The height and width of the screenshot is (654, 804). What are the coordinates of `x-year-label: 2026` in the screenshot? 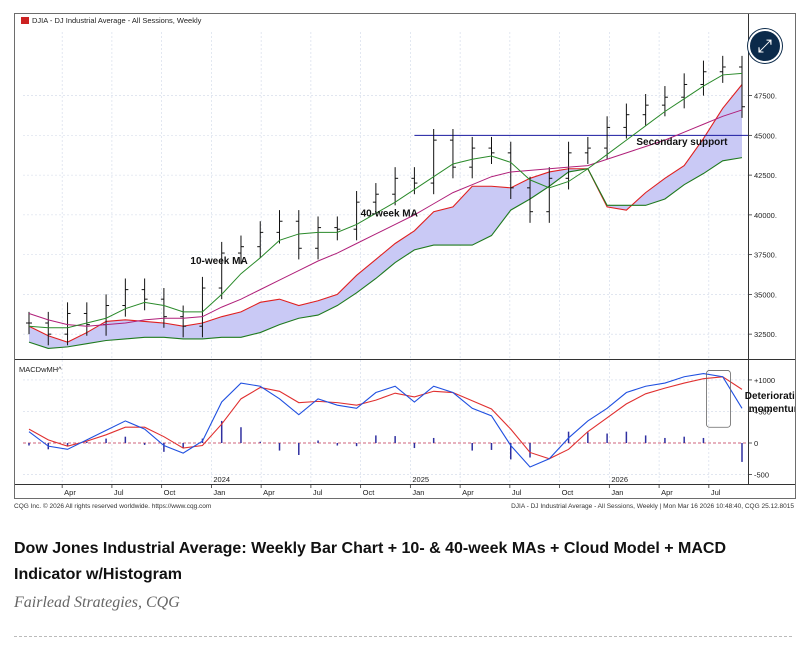 It's located at (619, 479).